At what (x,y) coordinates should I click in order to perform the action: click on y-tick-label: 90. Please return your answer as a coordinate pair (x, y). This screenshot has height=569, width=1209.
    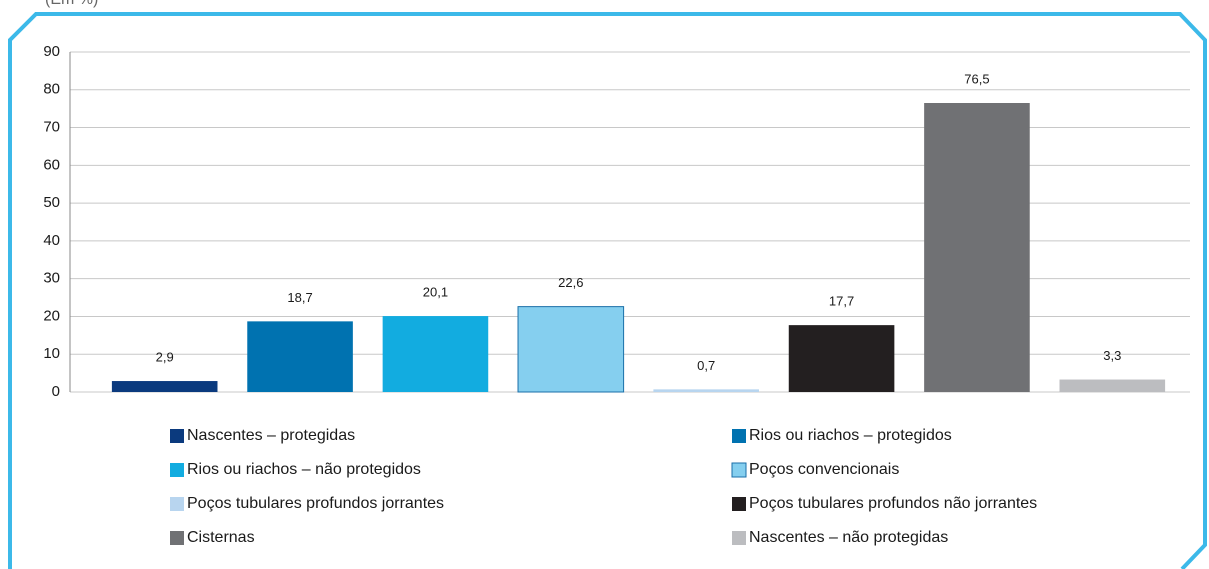
    Looking at the image, I should click on (51, 51).